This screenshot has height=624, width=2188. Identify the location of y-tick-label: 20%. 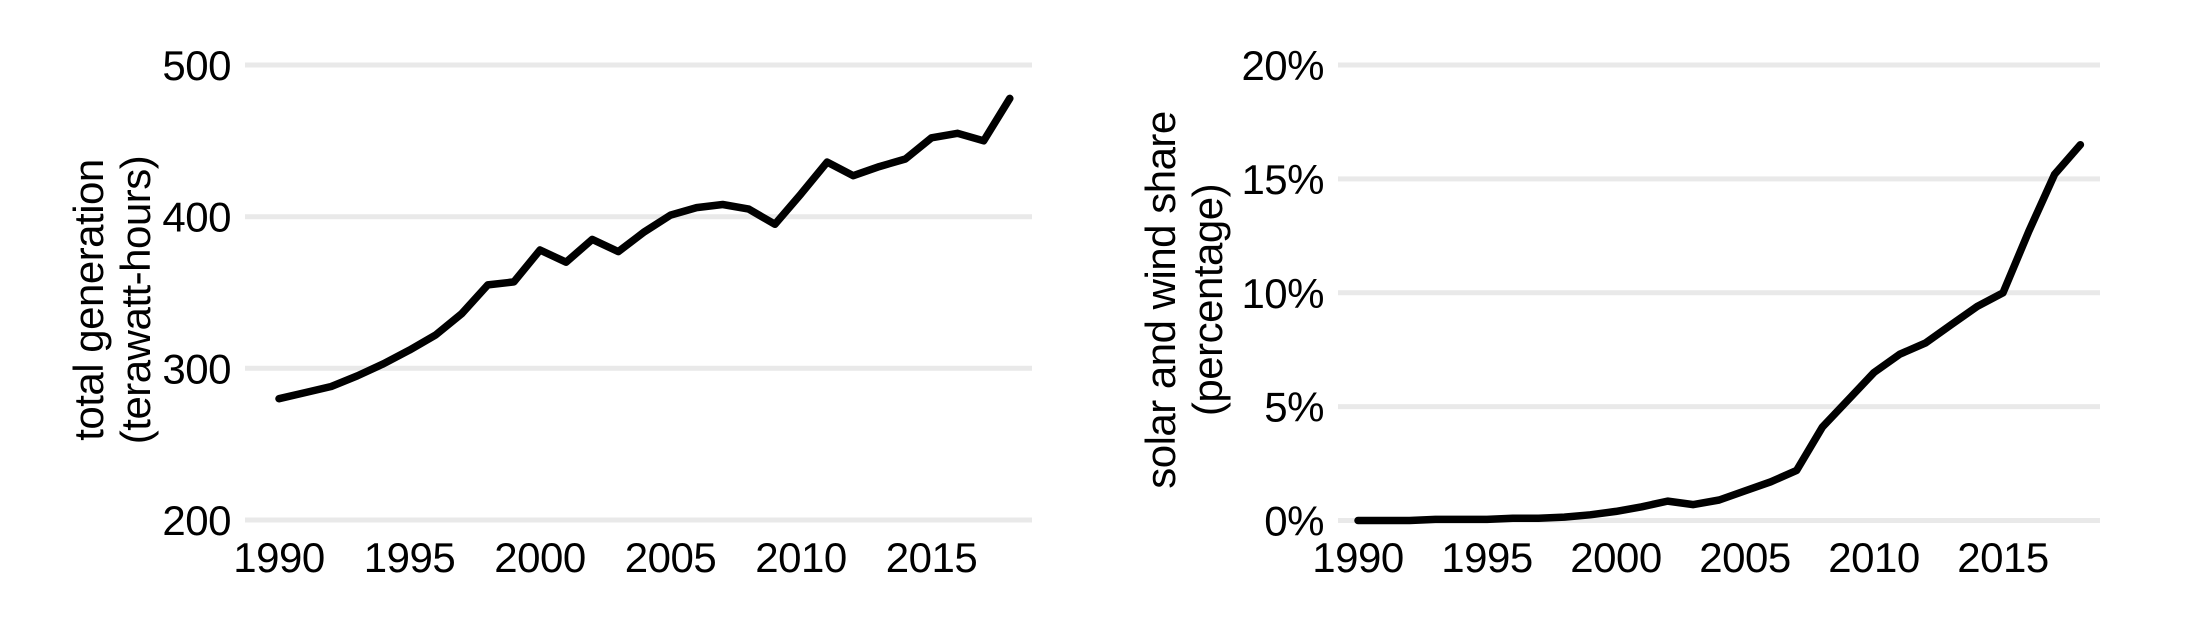
(1282, 65).